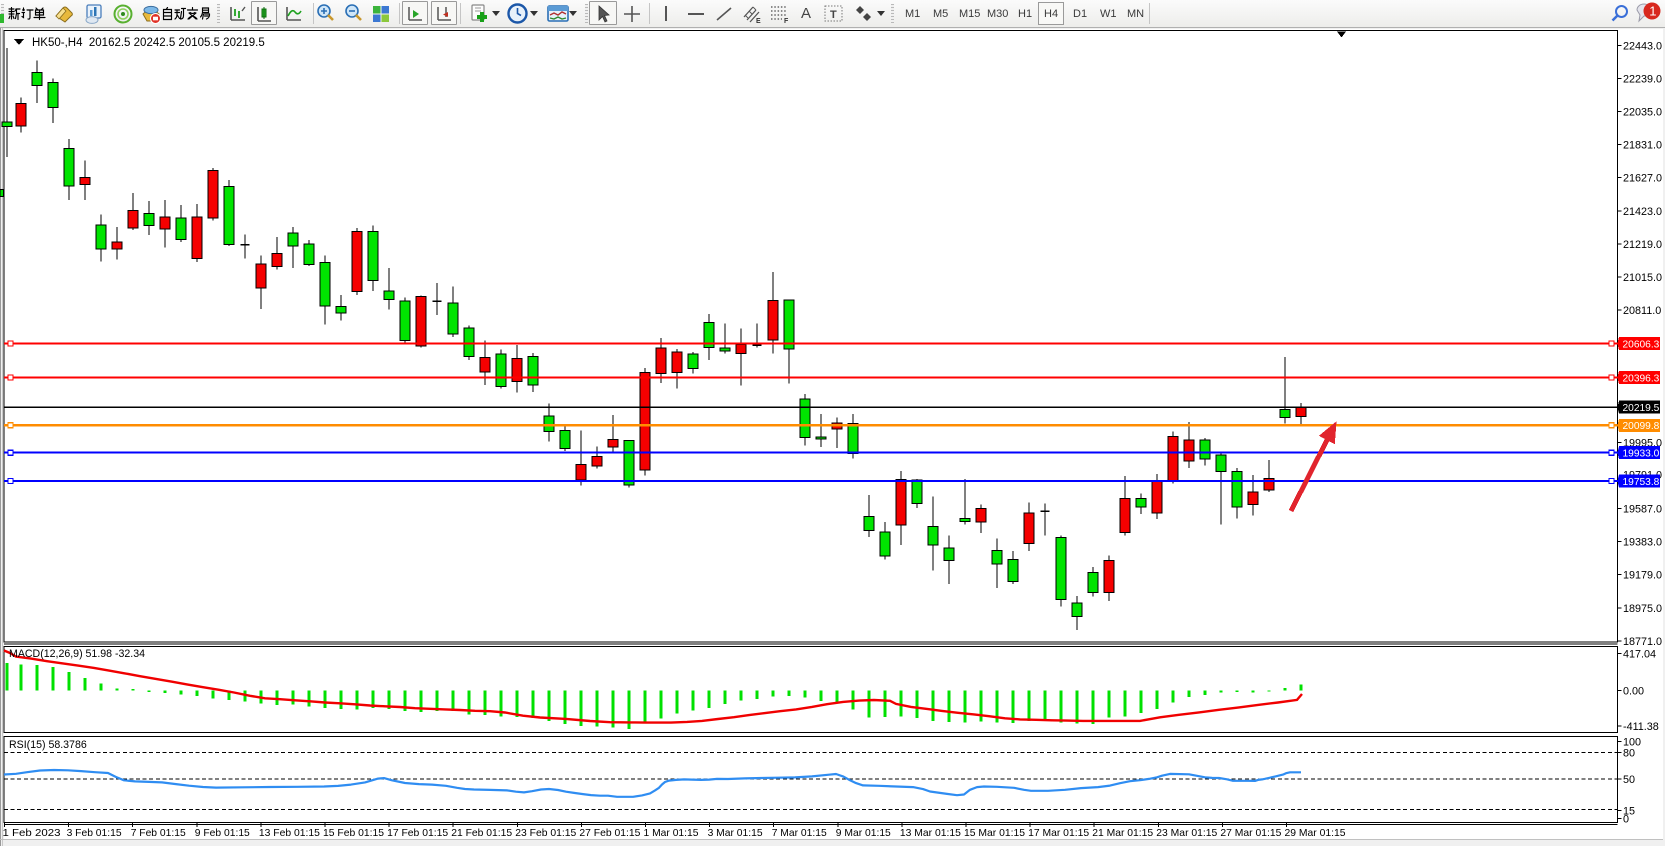 This screenshot has width=1665, height=846. I want to click on svg-text:HK50-,H4 20162.5 20242.5 2010: HK50-,H4 20162.5 20242.5 20105.5 20219.5, so click(148, 43).